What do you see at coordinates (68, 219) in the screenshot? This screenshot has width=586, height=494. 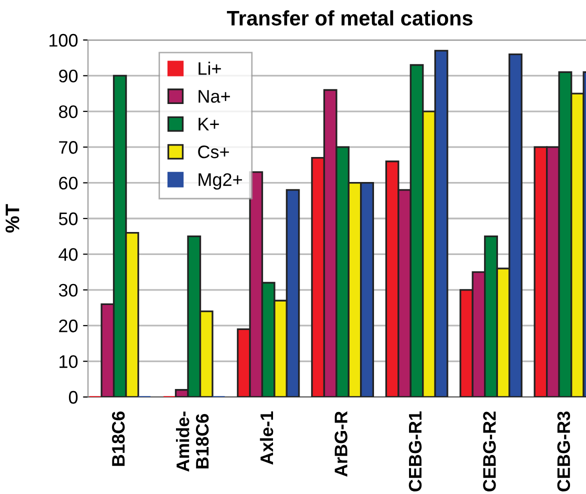 I see `y-tick-label: 50` at bounding box center [68, 219].